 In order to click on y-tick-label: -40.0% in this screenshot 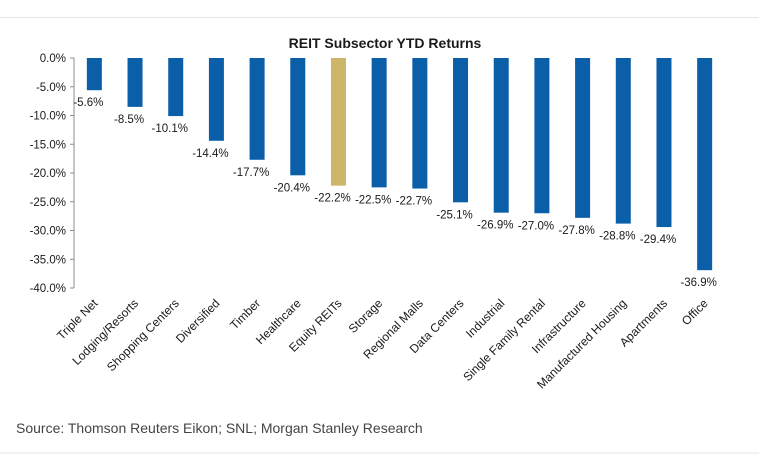, I will do `click(48, 289)`.